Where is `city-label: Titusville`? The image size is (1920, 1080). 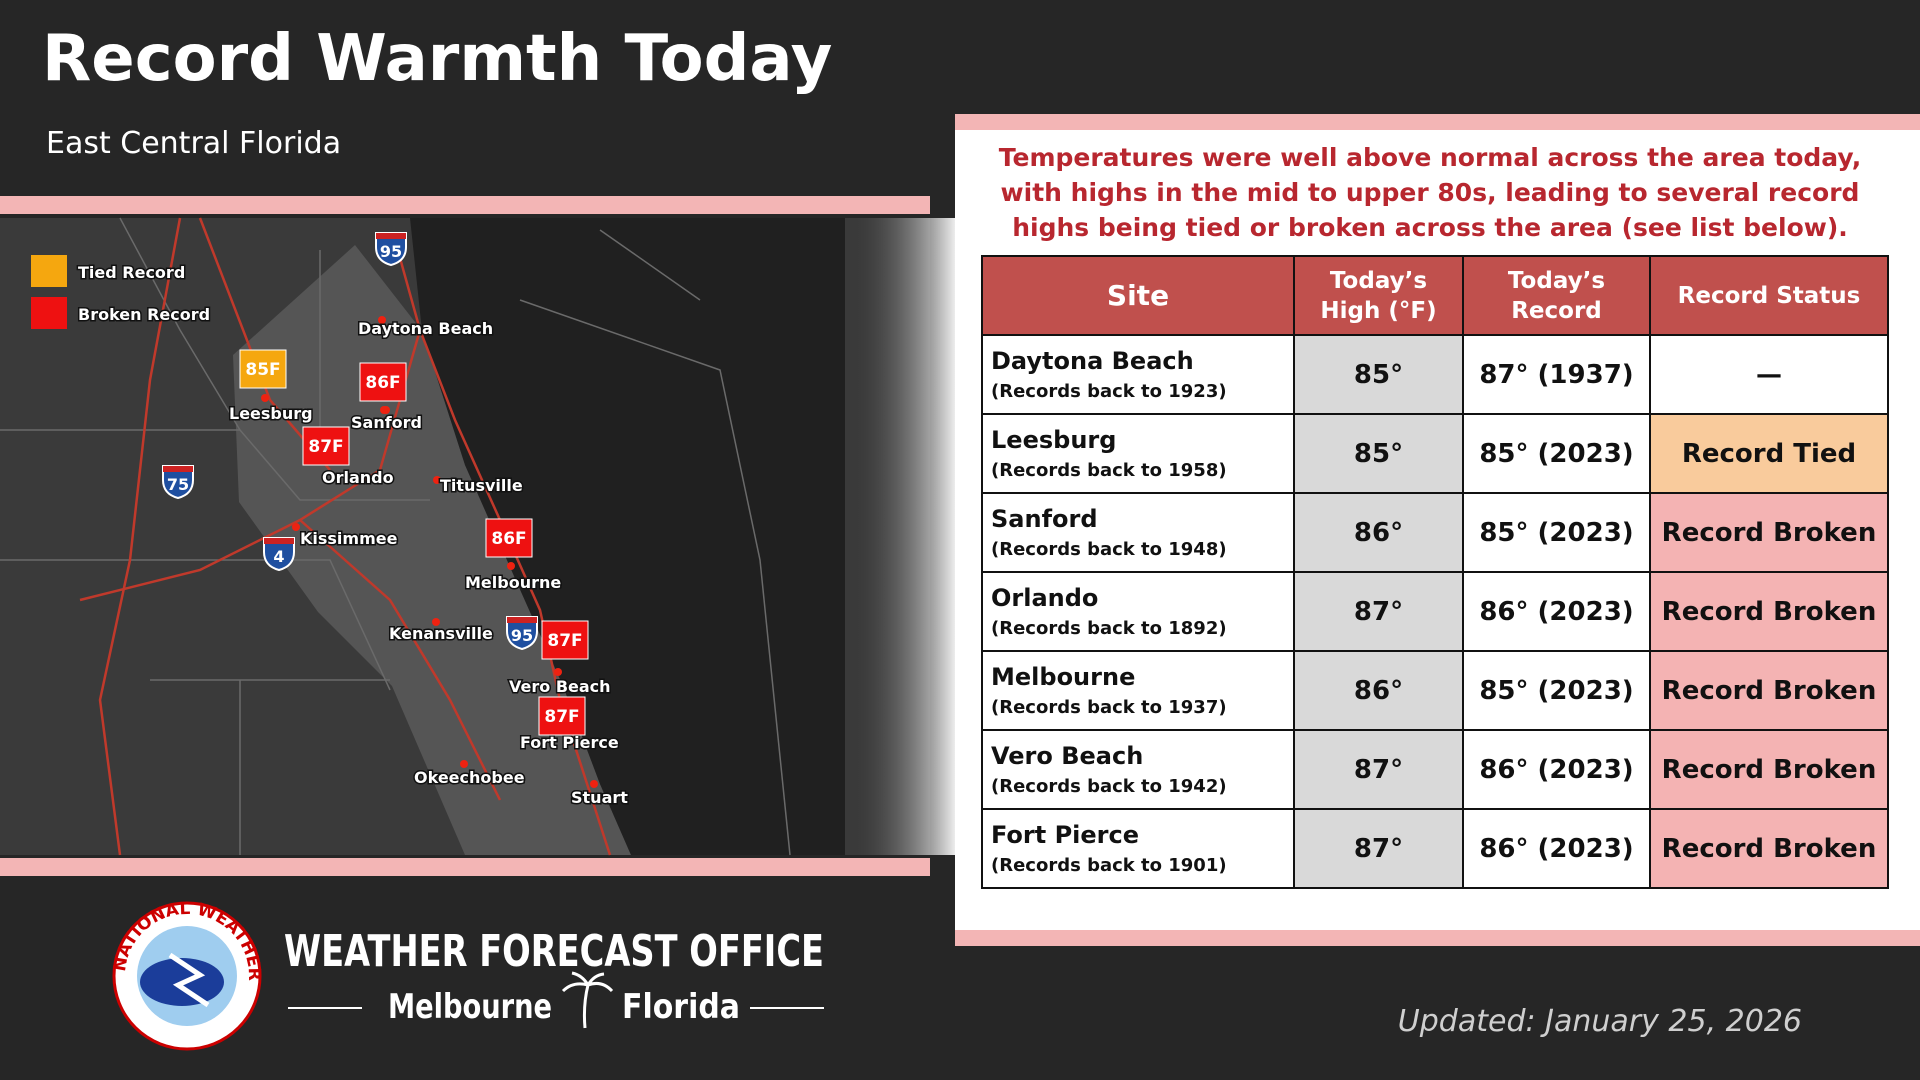
city-label: Titusville is located at coordinates (481, 485).